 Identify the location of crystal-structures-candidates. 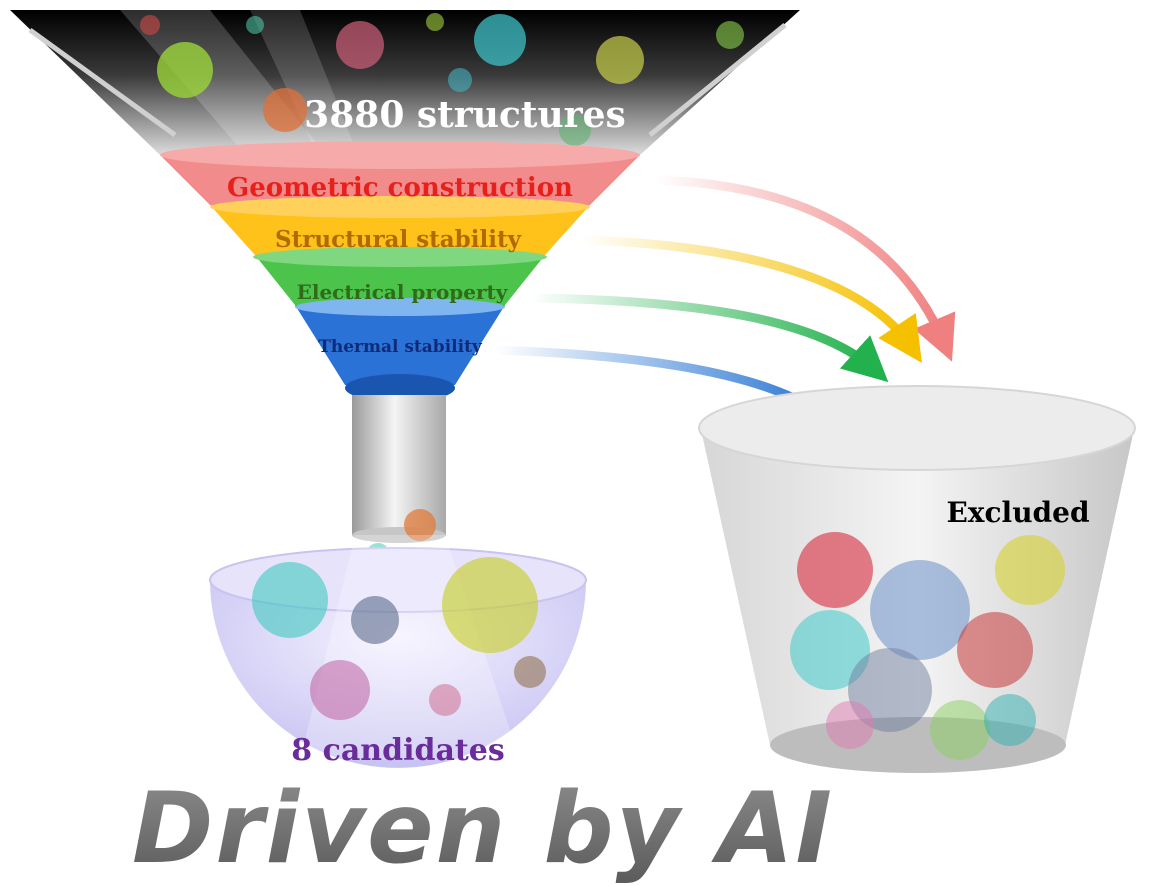
(399, 638).